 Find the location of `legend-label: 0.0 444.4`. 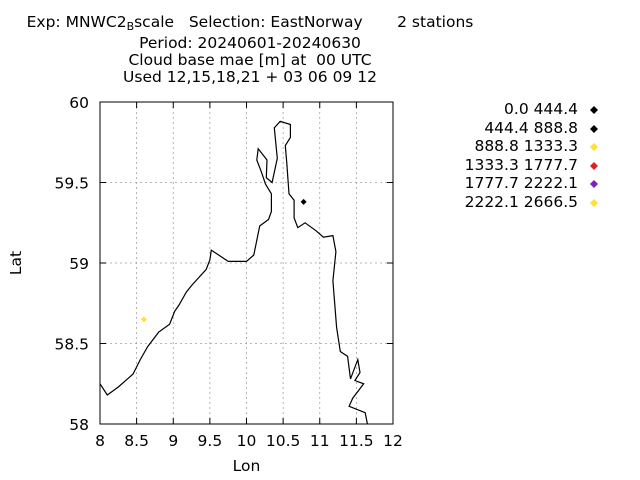

legend-label: 0.0 444.4 is located at coordinates (541, 109).